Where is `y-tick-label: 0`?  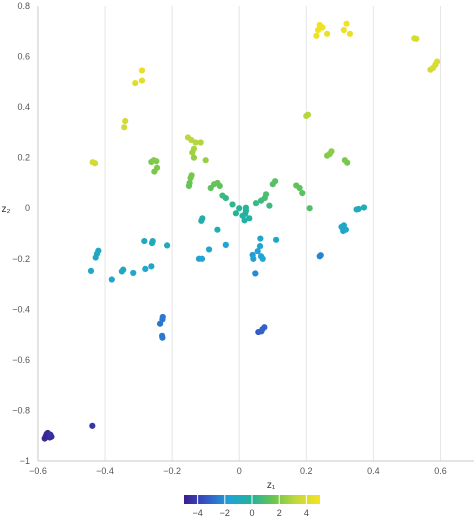 y-tick-label: 0 is located at coordinates (27, 208).